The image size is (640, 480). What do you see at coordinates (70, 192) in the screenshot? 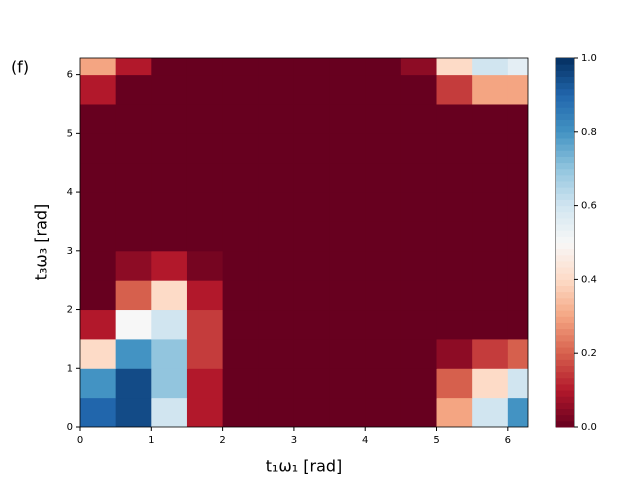
I see `y-tick-label: 4` at bounding box center [70, 192].